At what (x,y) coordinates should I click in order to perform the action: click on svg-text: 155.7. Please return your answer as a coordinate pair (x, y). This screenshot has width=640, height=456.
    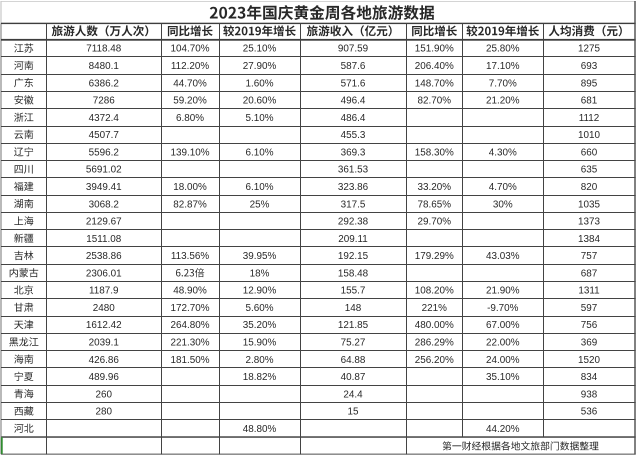
    Looking at the image, I should click on (353, 291).